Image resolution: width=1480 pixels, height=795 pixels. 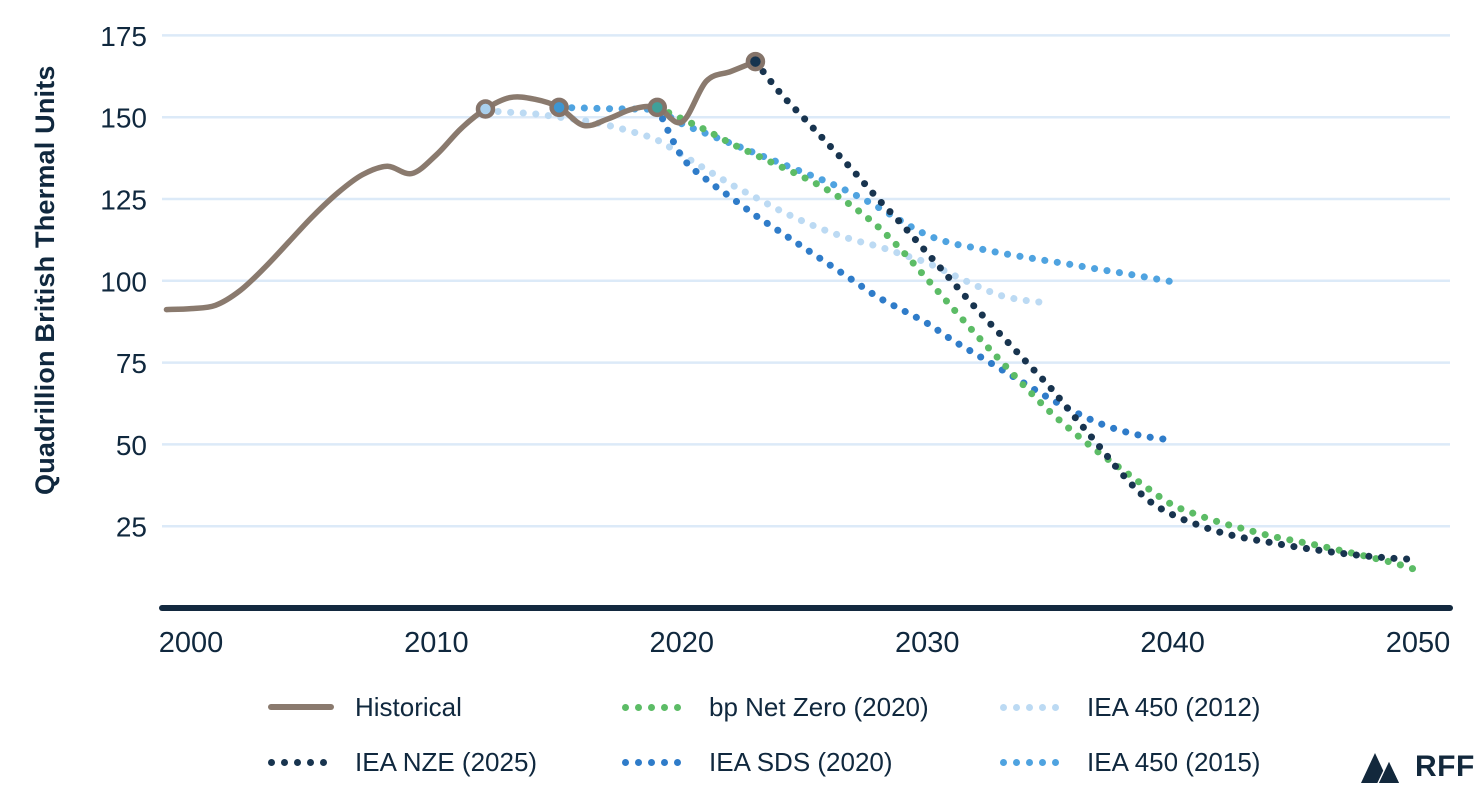 What do you see at coordinates (131, 363) in the screenshot?
I see `y-tick-label-75: 75` at bounding box center [131, 363].